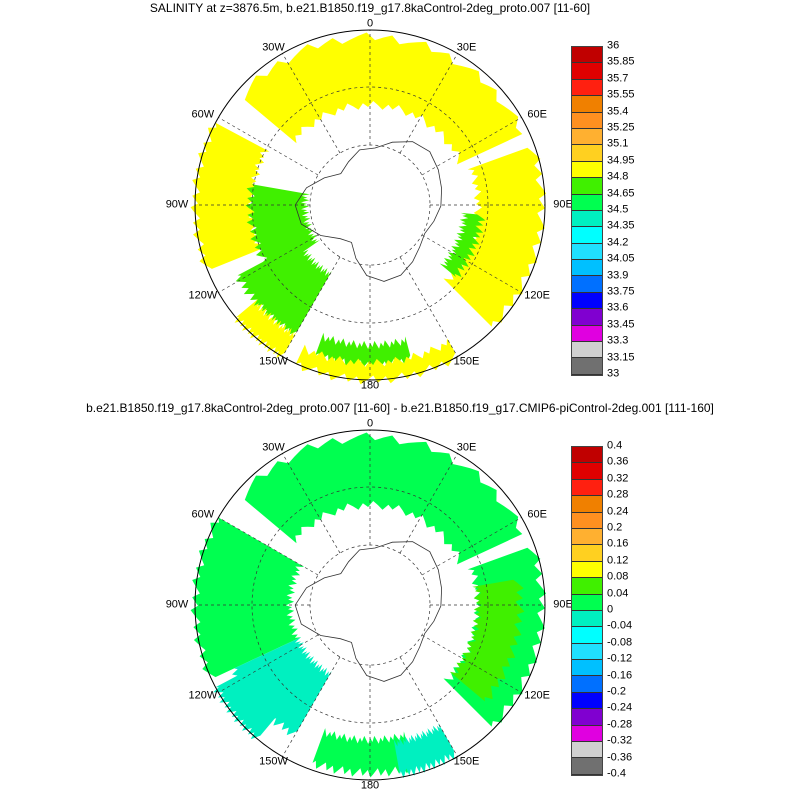  What do you see at coordinates (621, 193) in the screenshot?
I see `colorbar-label: 34.65` at bounding box center [621, 193].